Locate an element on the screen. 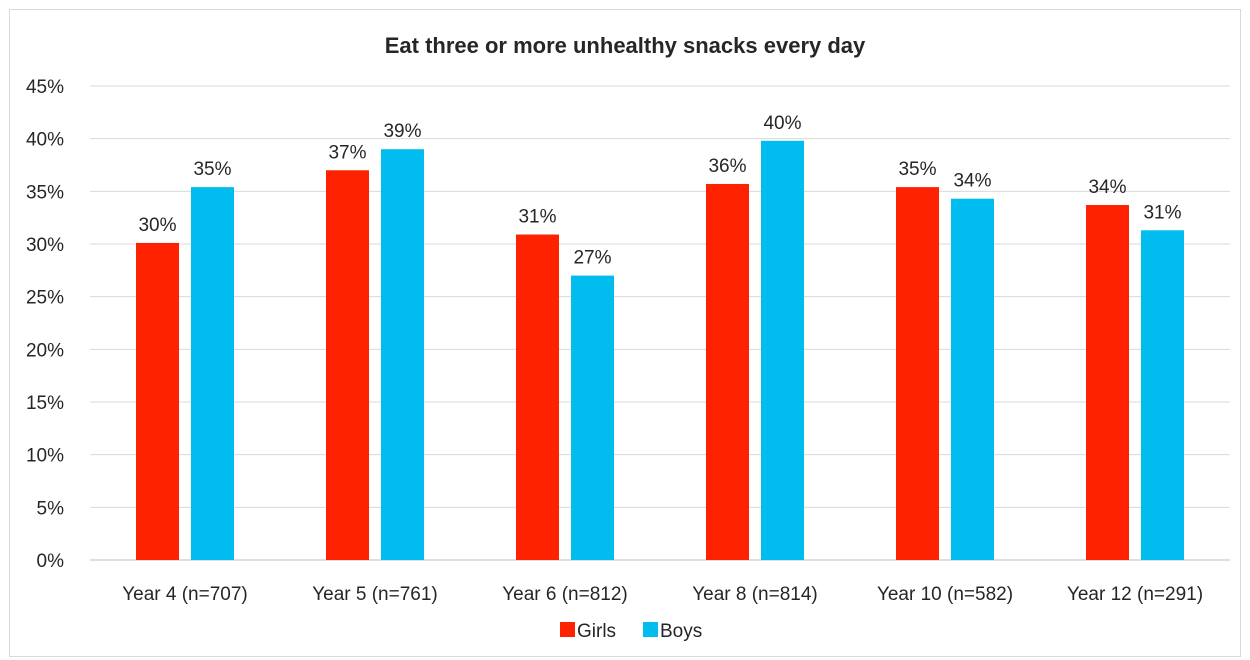 This screenshot has width=1250, height=660. y-tick-label: 15% is located at coordinates (45, 403).